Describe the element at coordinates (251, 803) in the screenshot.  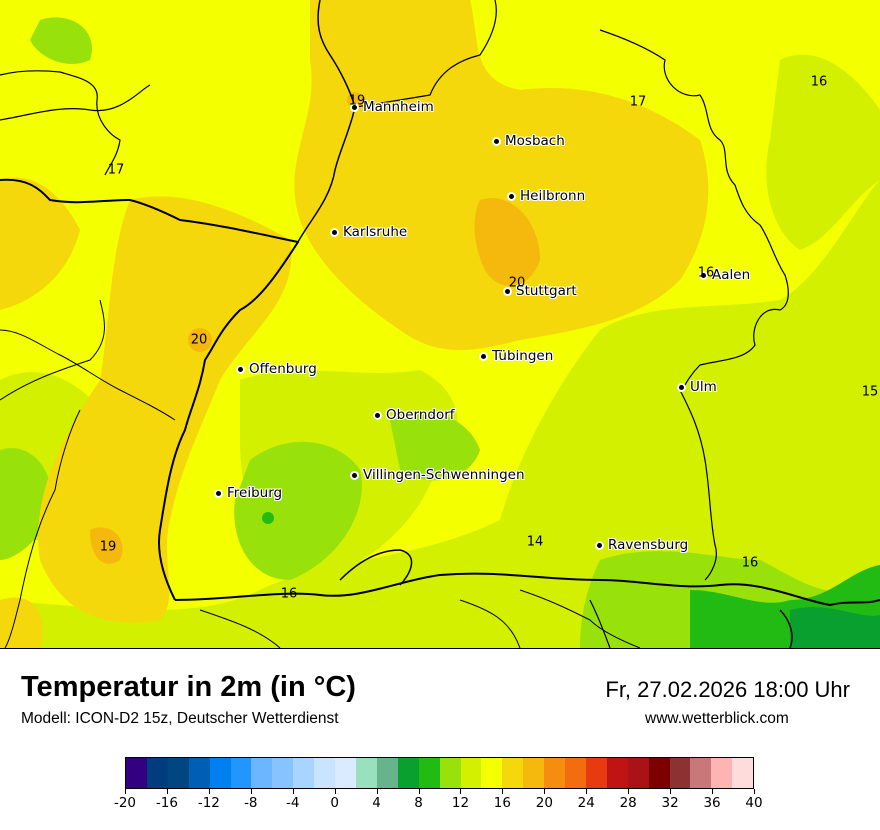
I see `legend-tick-label: -8` at that location.